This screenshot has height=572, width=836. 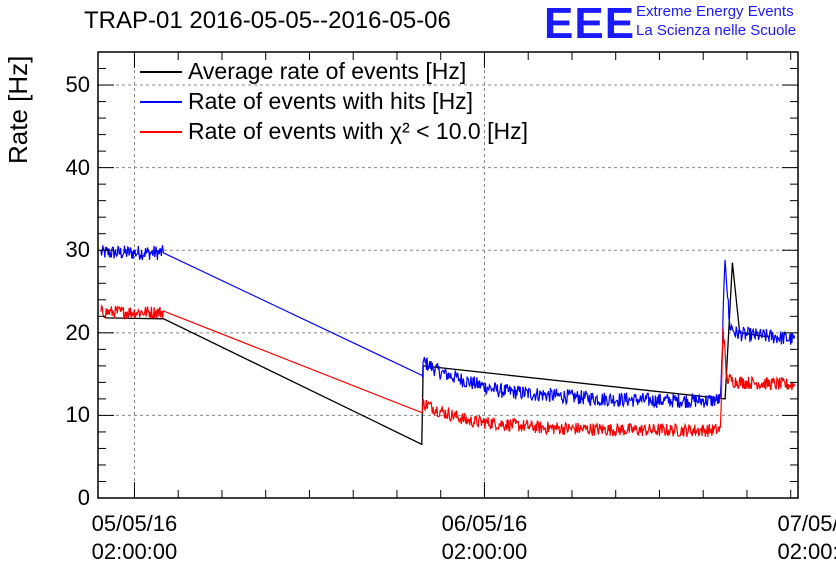 I want to click on chart-title: TRAP-01 2016-05-05--2016-05-06, so click(x=267, y=20).